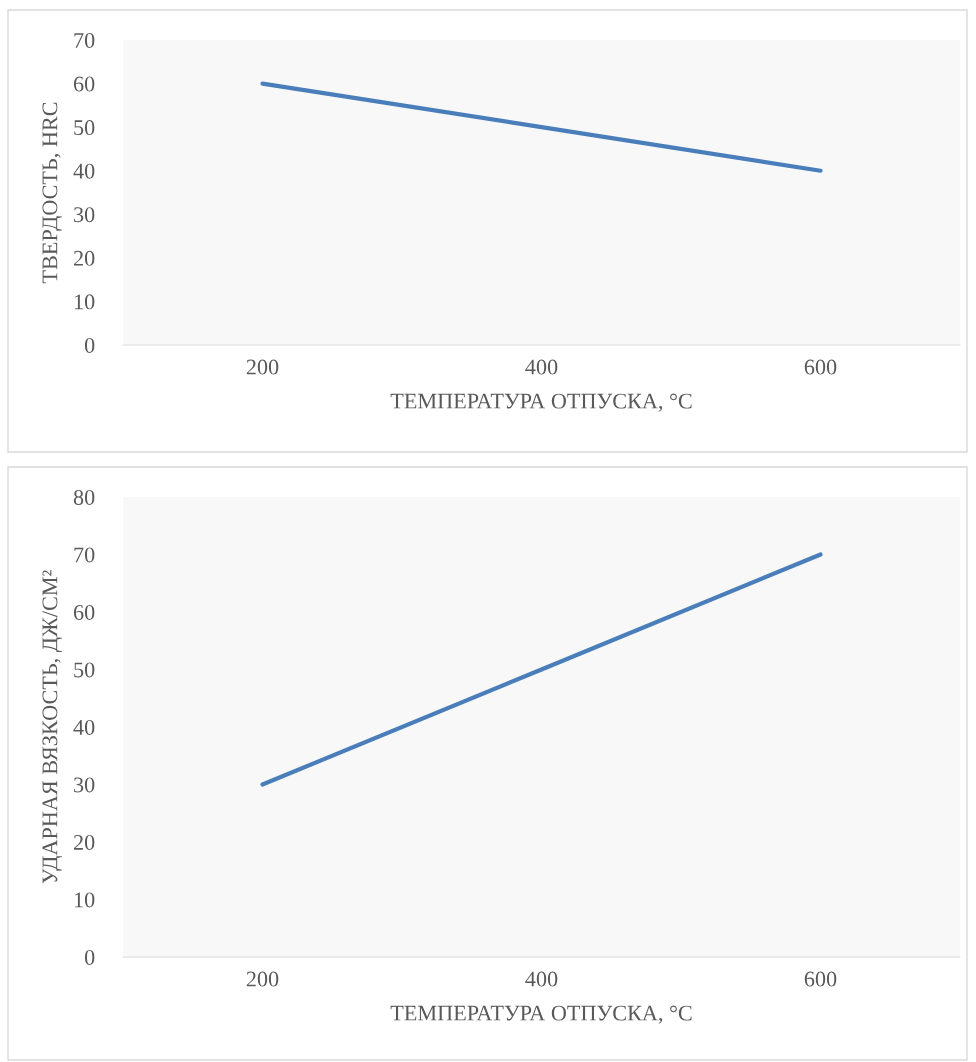 The height and width of the screenshot is (1062, 976). Describe the element at coordinates (52, 727) in the screenshot. I see `y-axis-title: УДАРНАЯ ВЯЗКОСТЬ, ДЖ/СМ²` at that location.